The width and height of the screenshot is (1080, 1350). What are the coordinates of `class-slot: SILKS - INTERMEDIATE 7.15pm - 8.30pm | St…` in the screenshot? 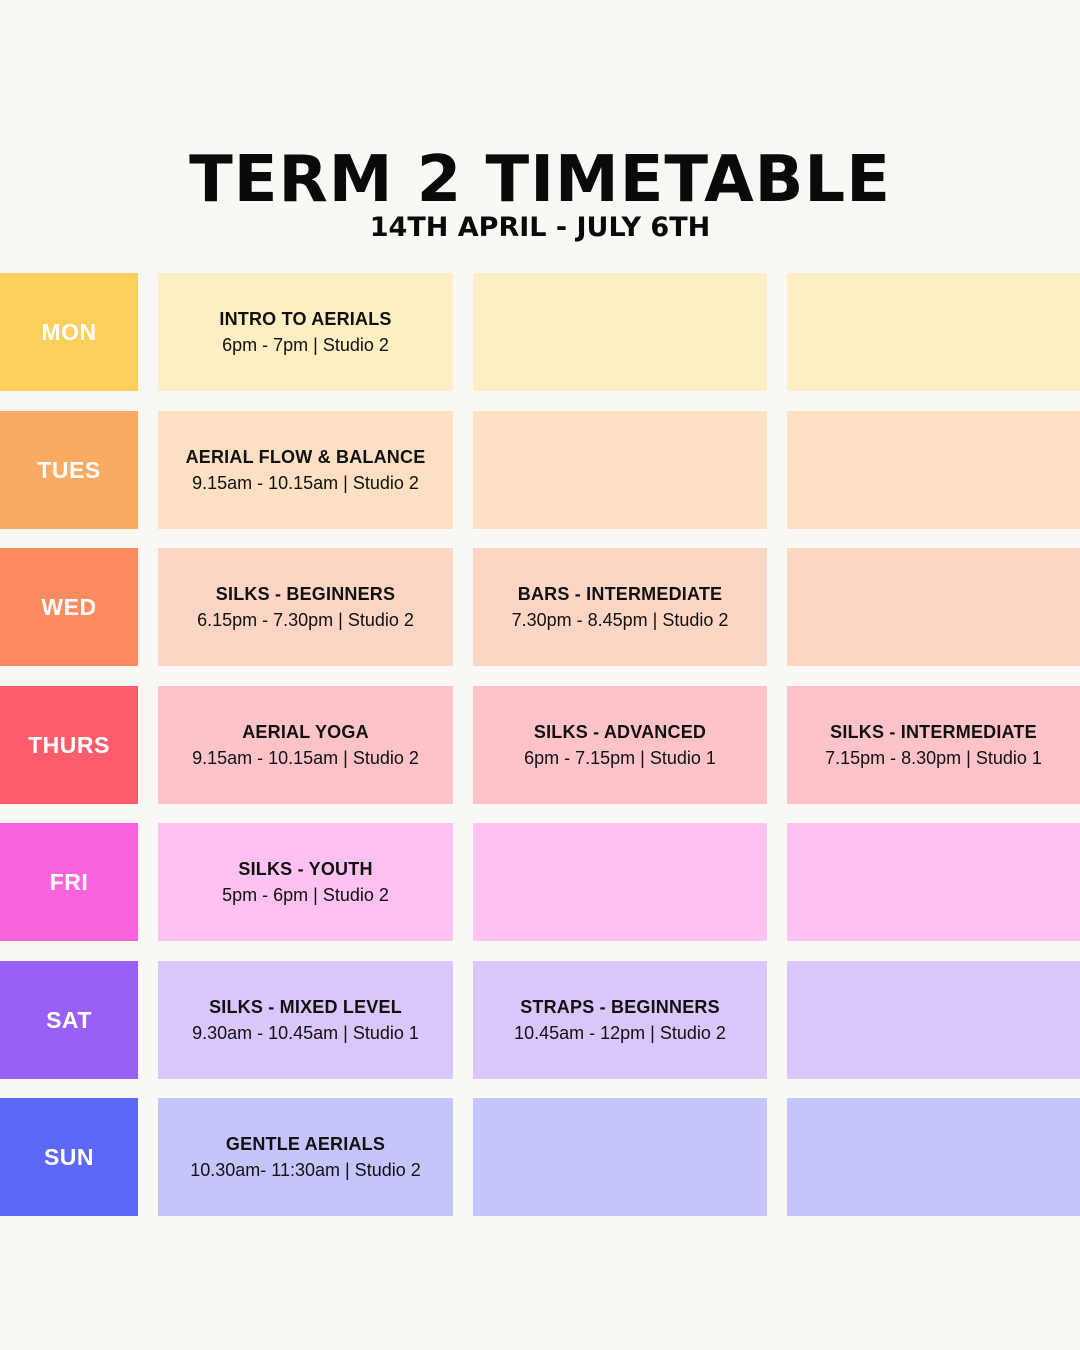 It's located at (933, 745).